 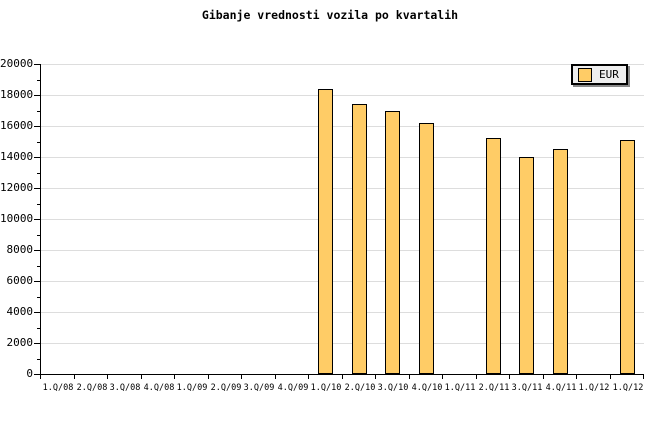 I want to click on x-tick-label: 3.Q/08, so click(x=125, y=388).